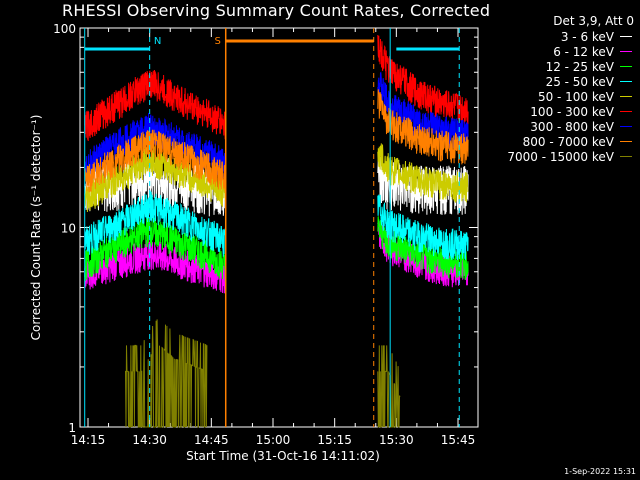 The image size is (640, 480). I want to click on legend-entry: 12 - 25 keV, so click(558, 66).